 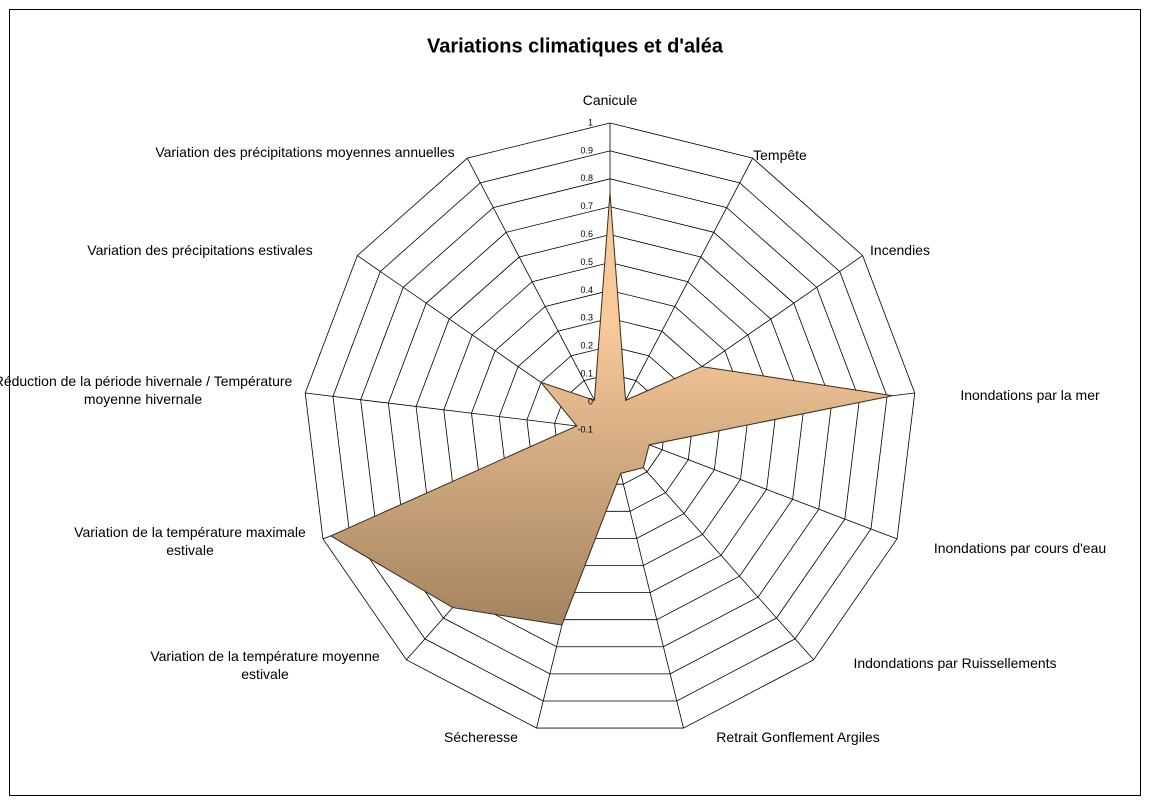 What do you see at coordinates (586, 150) in the screenshot?
I see `tick-label: 0.9` at bounding box center [586, 150].